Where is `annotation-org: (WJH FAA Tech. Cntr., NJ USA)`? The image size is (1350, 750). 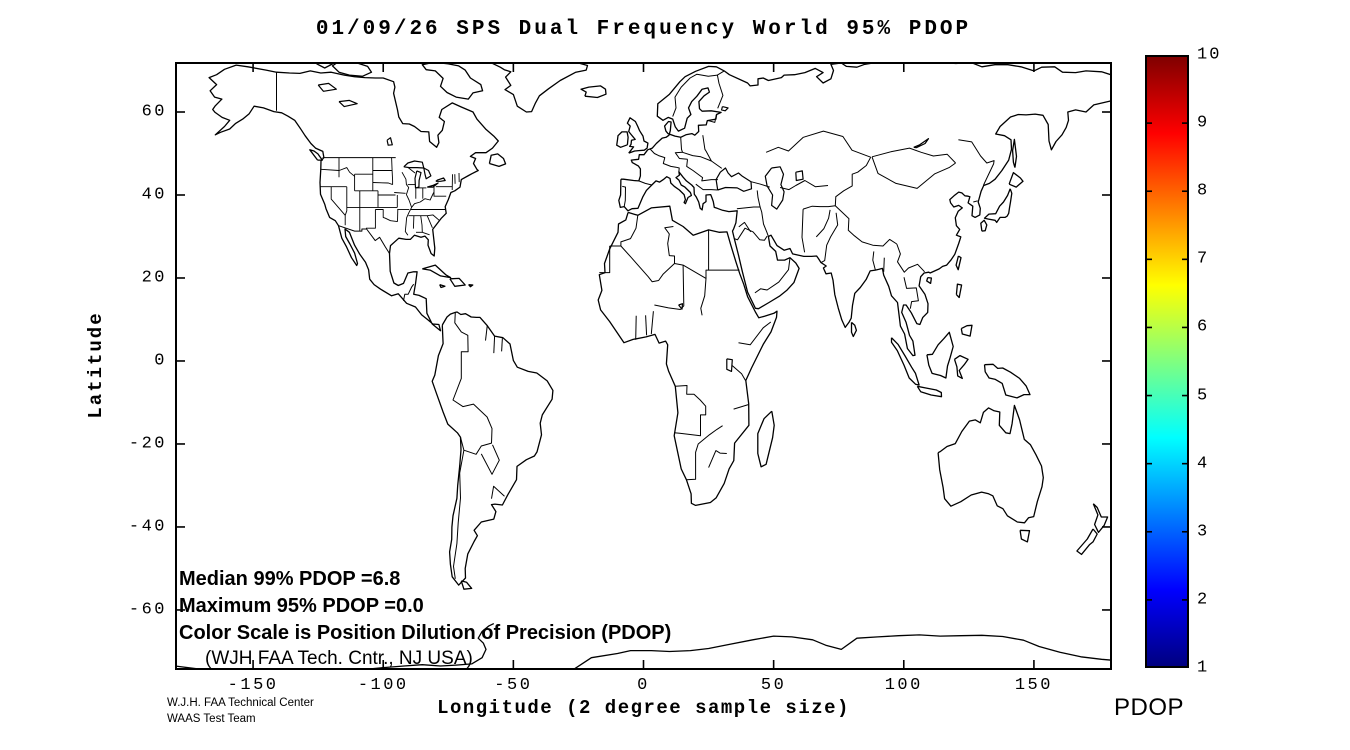
annotation-org: (WJH FAA Tech. Cntr., NJ USA) is located at coordinates (339, 658).